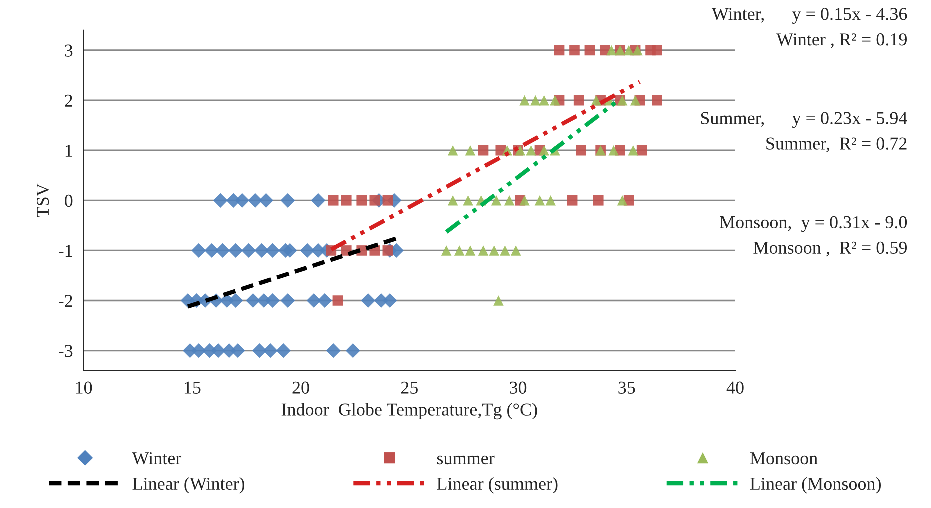  I want to click on y-tick-label: 0, so click(69, 201).